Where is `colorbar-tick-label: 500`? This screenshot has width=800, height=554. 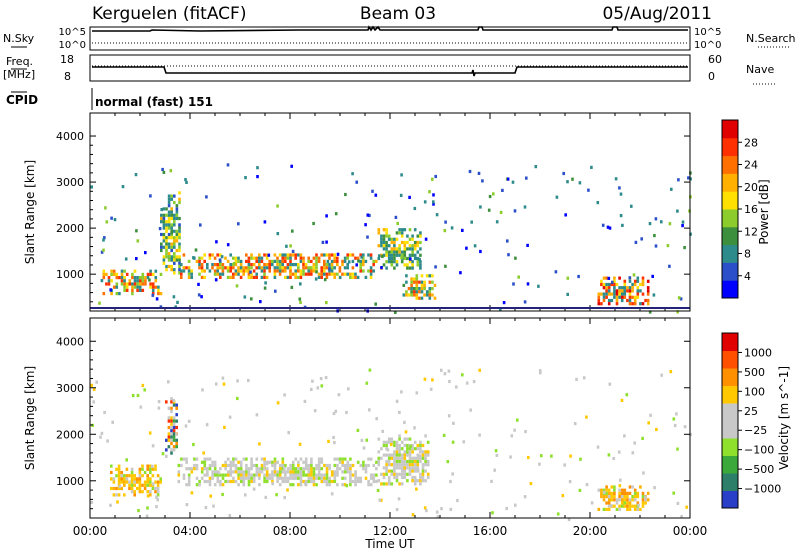 colorbar-tick-label: 500 is located at coordinates (754, 372).